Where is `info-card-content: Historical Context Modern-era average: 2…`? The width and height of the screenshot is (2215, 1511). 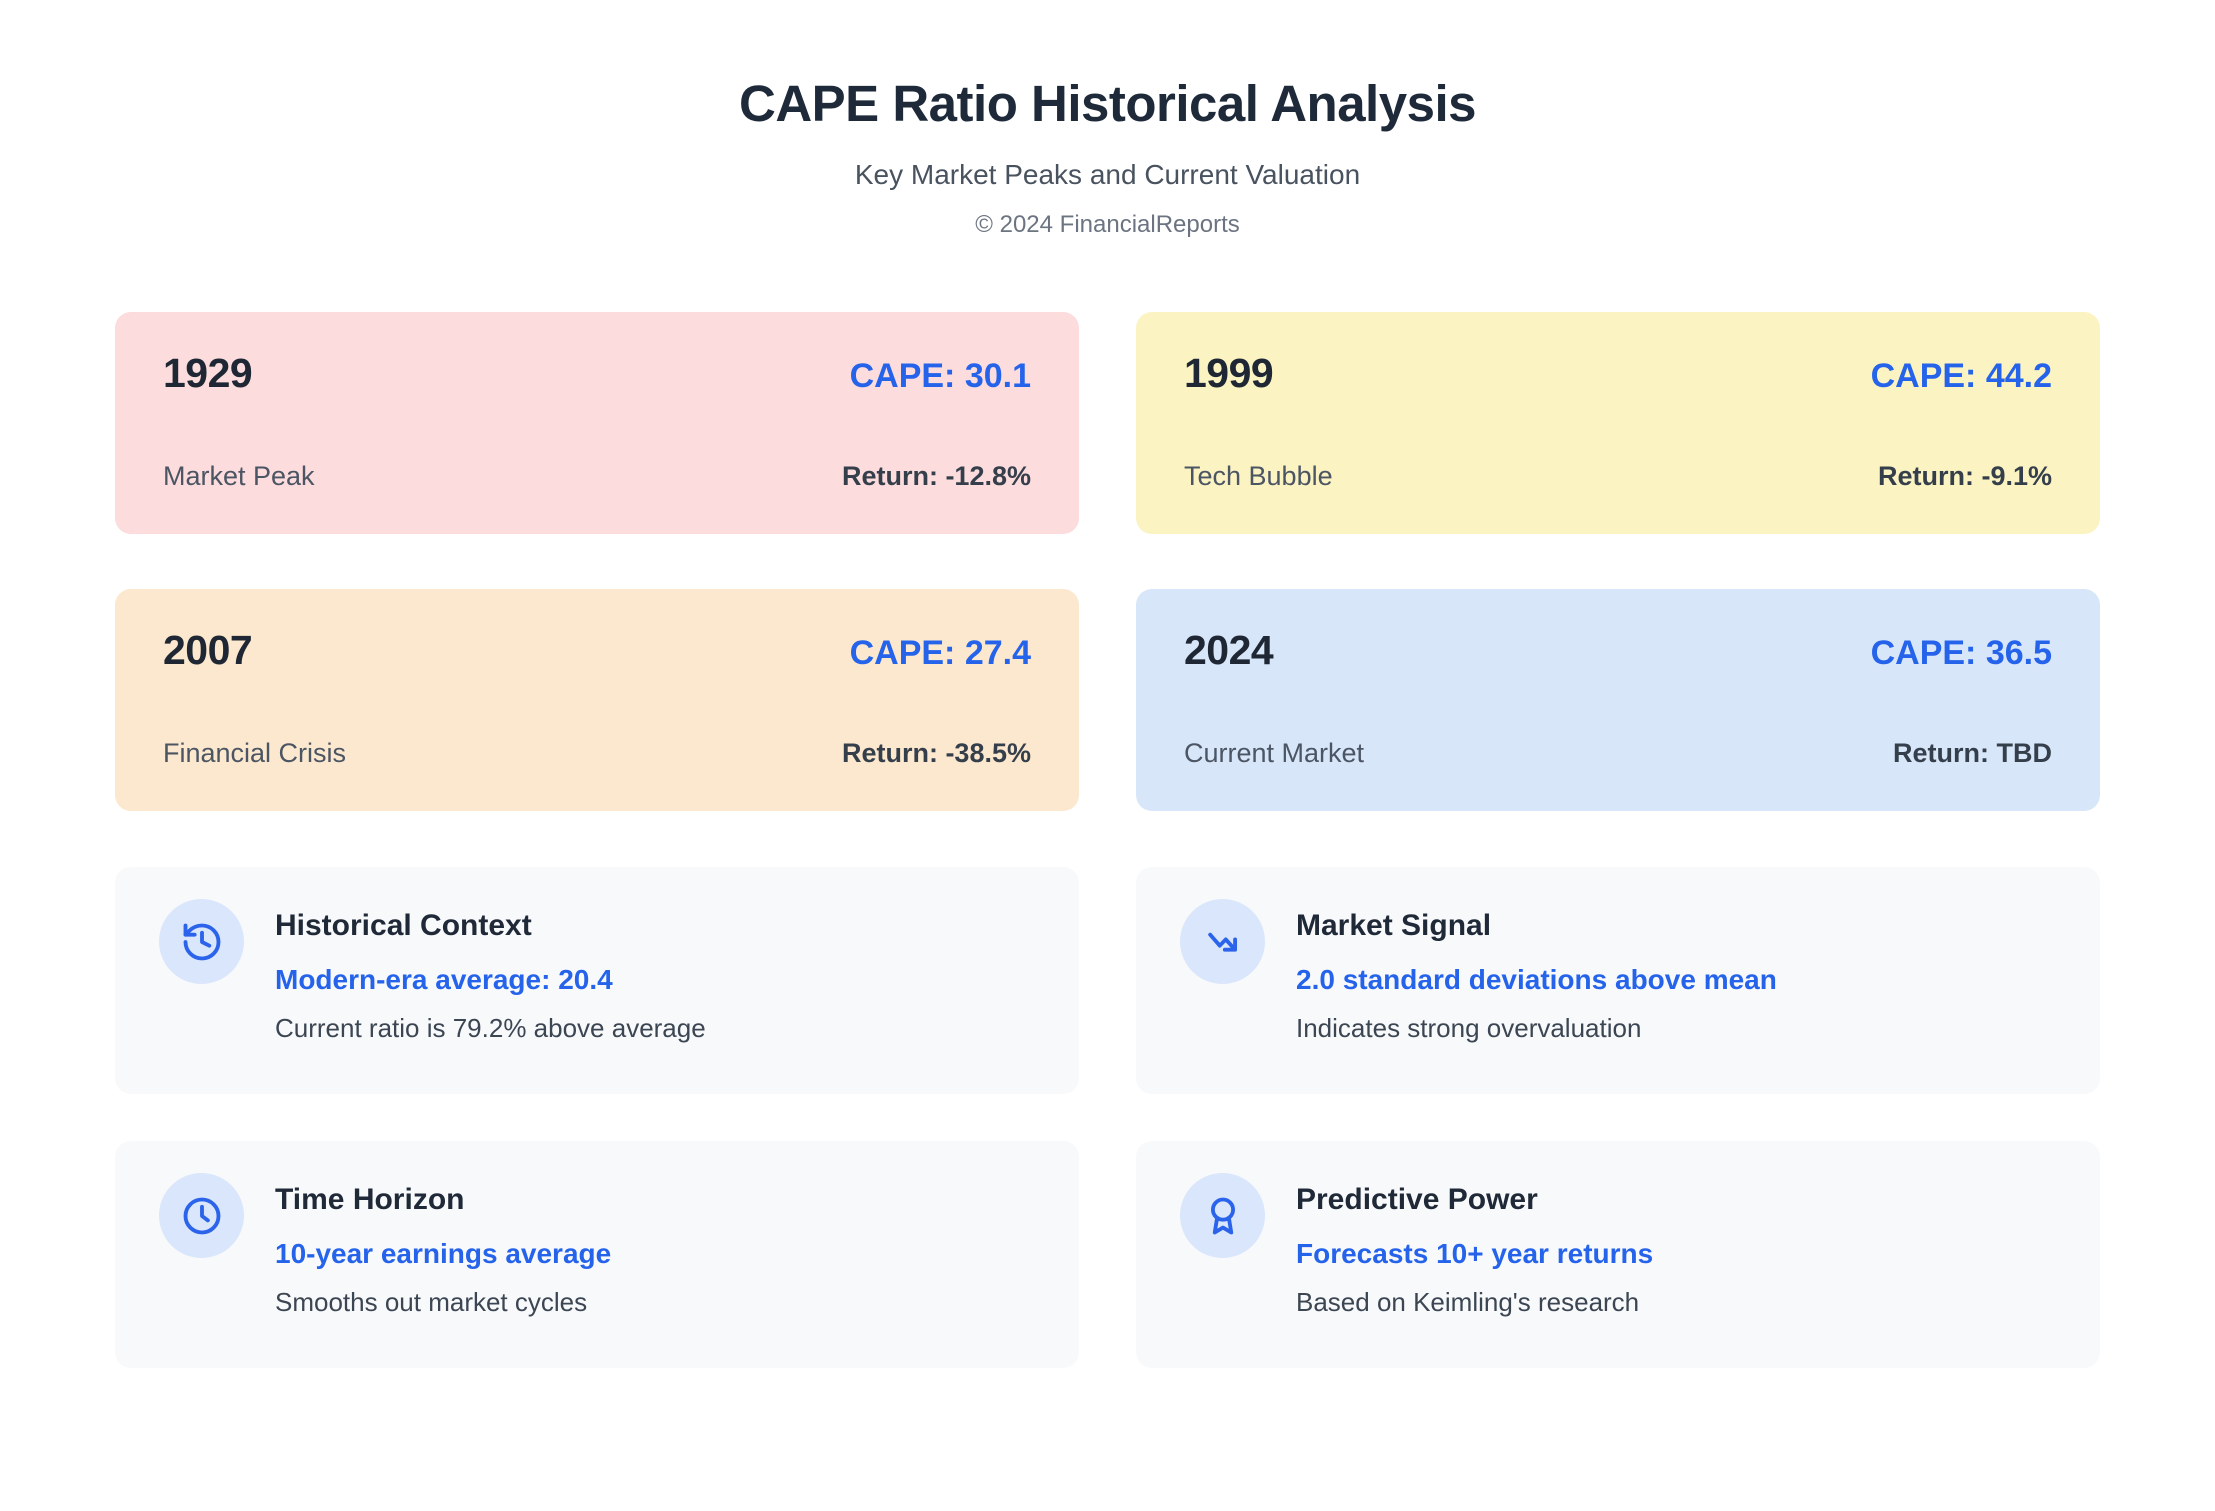
info-card-content: Historical Context Modern-era average: 2… is located at coordinates (490, 976).